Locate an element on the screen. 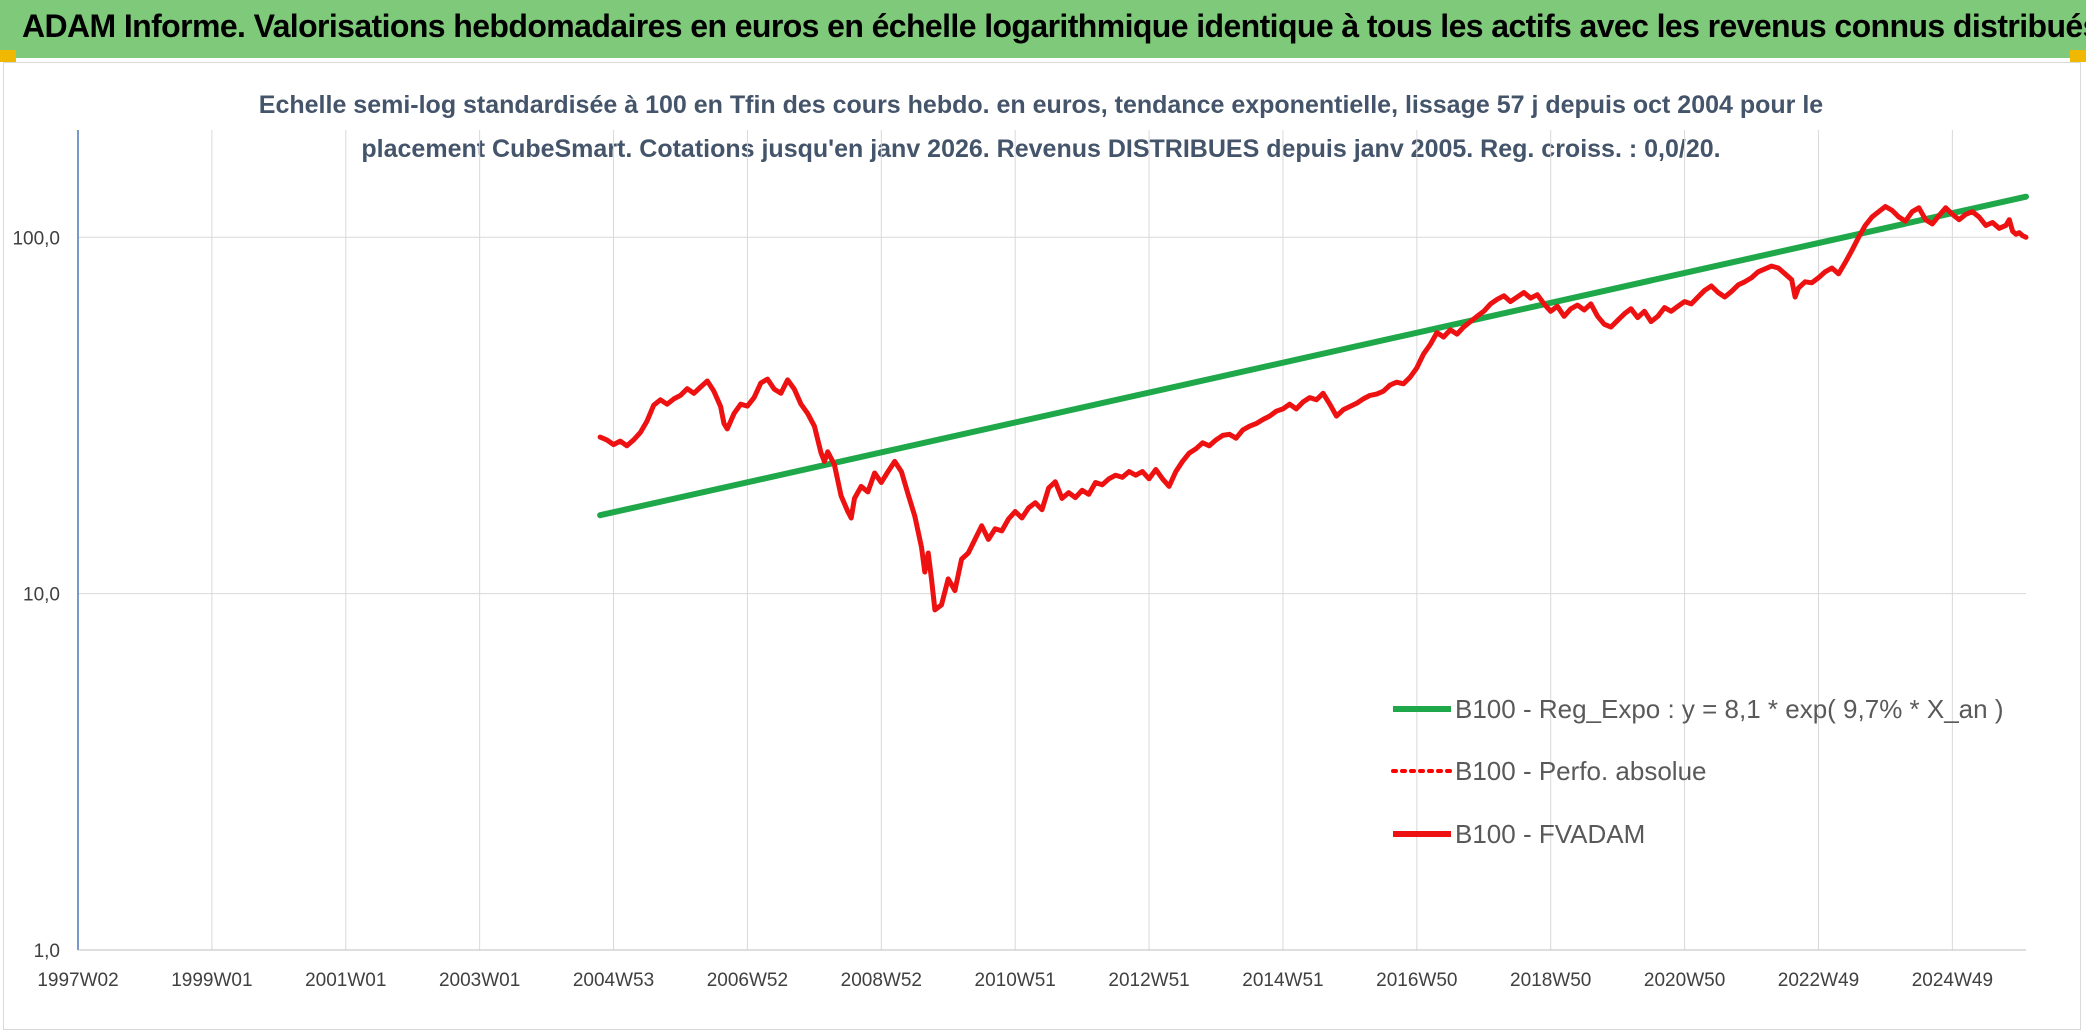  x-tick-label: 2022W49 is located at coordinates (1818, 980).